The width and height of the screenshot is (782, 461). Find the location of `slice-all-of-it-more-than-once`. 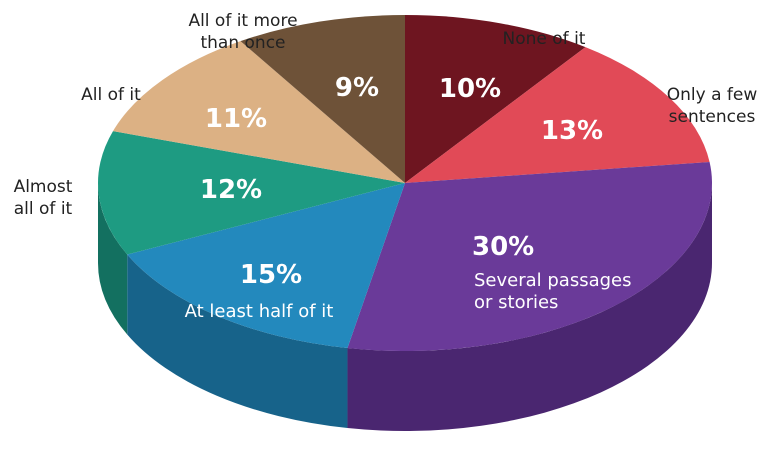

slice-all-of-it-more-than-once is located at coordinates (322, 99).